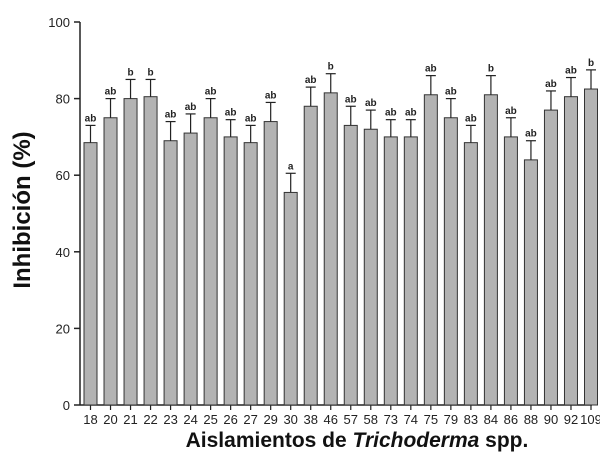 Image resolution: width=600 pixels, height=454 pixels. What do you see at coordinates (511, 419) in the screenshot?
I see `x-tick-label: 86` at bounding box center [511, 419].